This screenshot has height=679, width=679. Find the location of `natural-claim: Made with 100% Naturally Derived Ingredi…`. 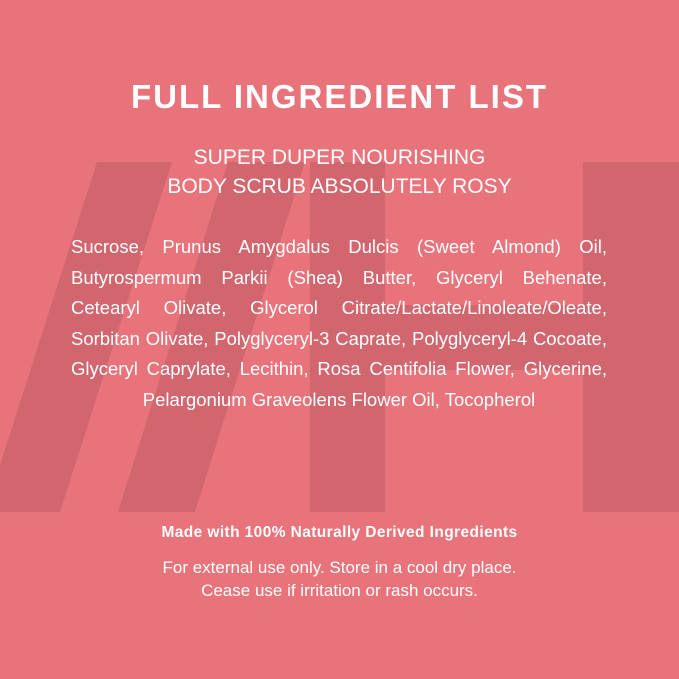

natural-claim: Made with 100% Naturally Derived Ingredi… is located at coordinates (339, 532).